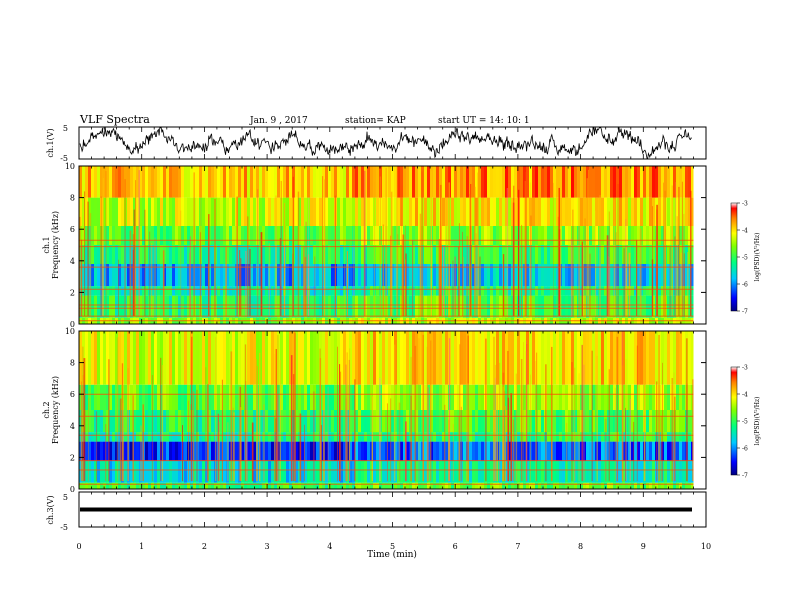 Image resolution: width=792 pixels, height=612 pixels. Describe the element at coordinates (375, 121) in the screenshot. I see `header-station: station= KAP` at that location.